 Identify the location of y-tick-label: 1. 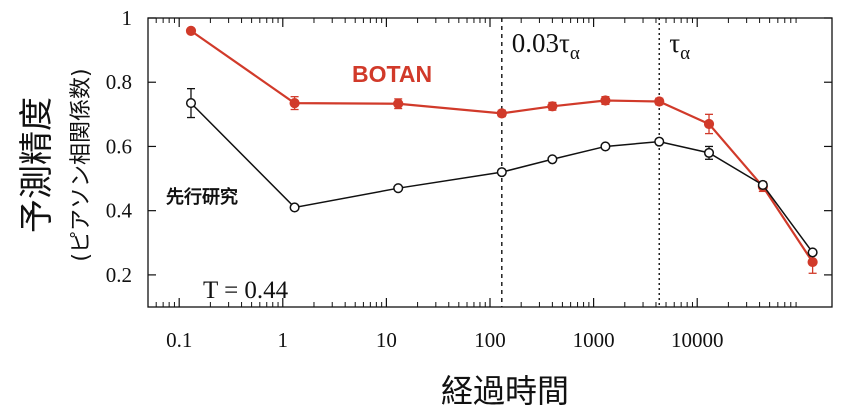
(127, 18).